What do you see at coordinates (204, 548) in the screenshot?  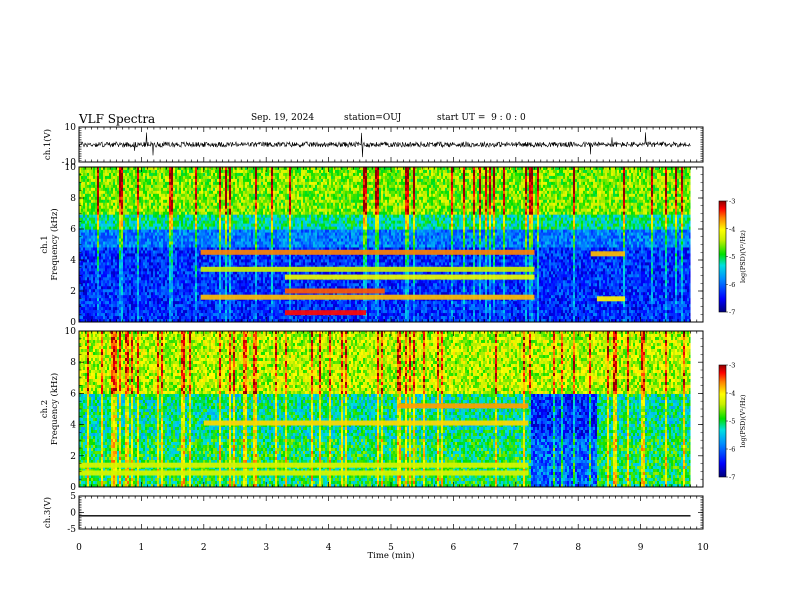 I see `x-tick-label: 2` at bounding box center [204, 548].